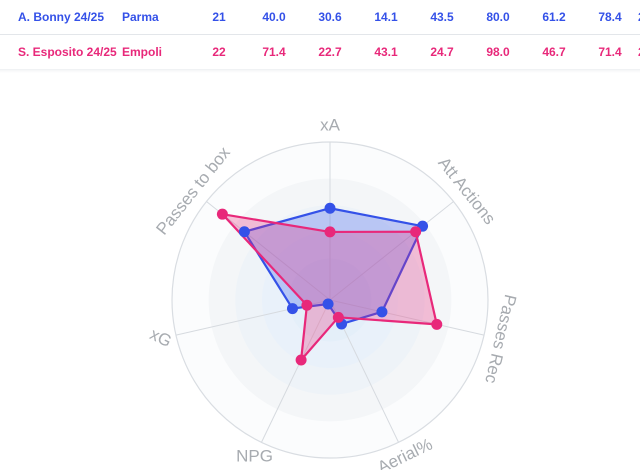  Describe the element at coordinates (330, 17) in the screenshot. I see `stat-cell: 30.6` at that location.